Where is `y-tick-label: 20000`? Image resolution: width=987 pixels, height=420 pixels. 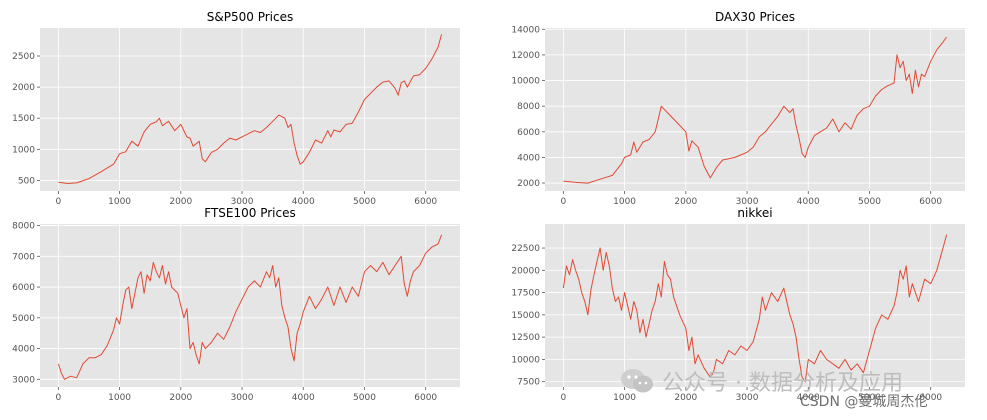 y-tick-label: 20000 is located at coordinates (525, 271).